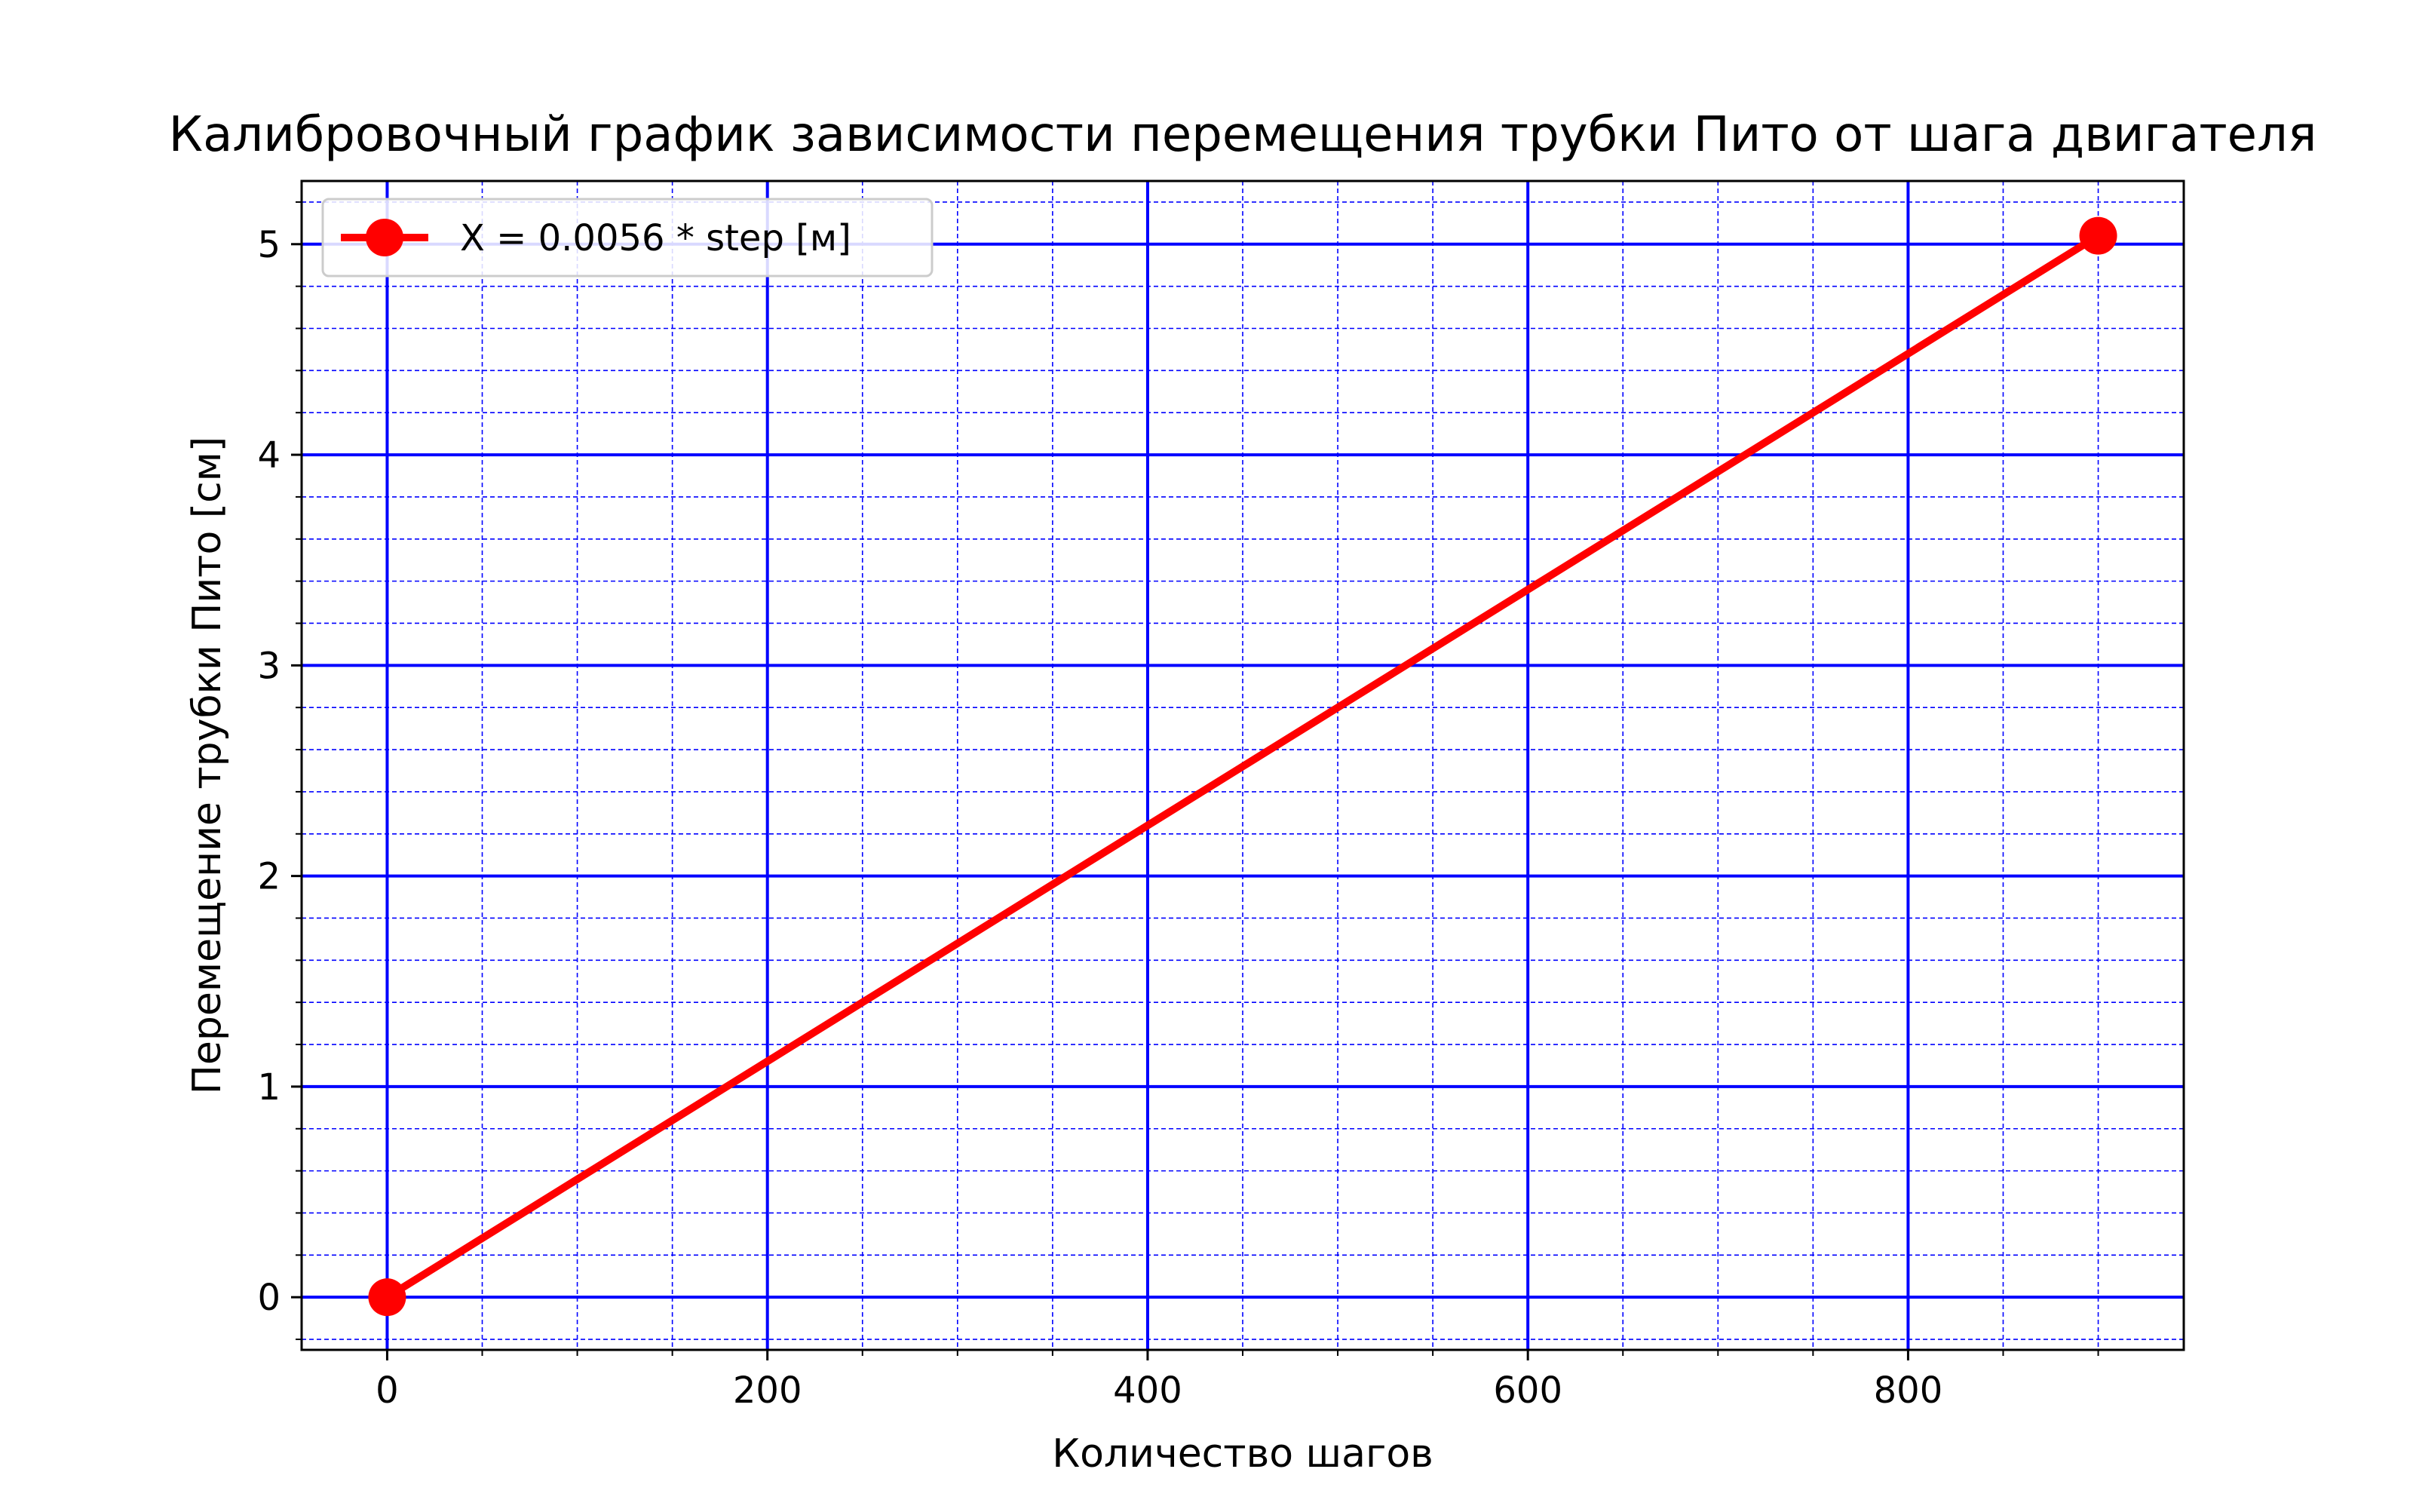  I want to click on legend: X = 0.0056 * step [м], so click(627, 238).